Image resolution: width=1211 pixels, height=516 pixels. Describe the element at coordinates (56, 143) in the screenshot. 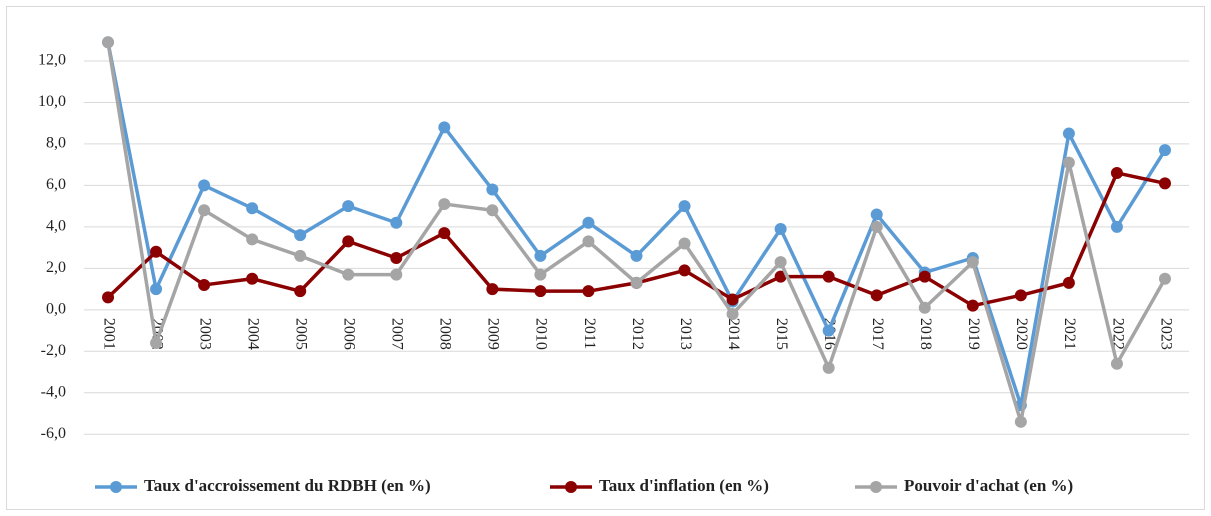

I see `y-tick-label: 8,0` at that location.